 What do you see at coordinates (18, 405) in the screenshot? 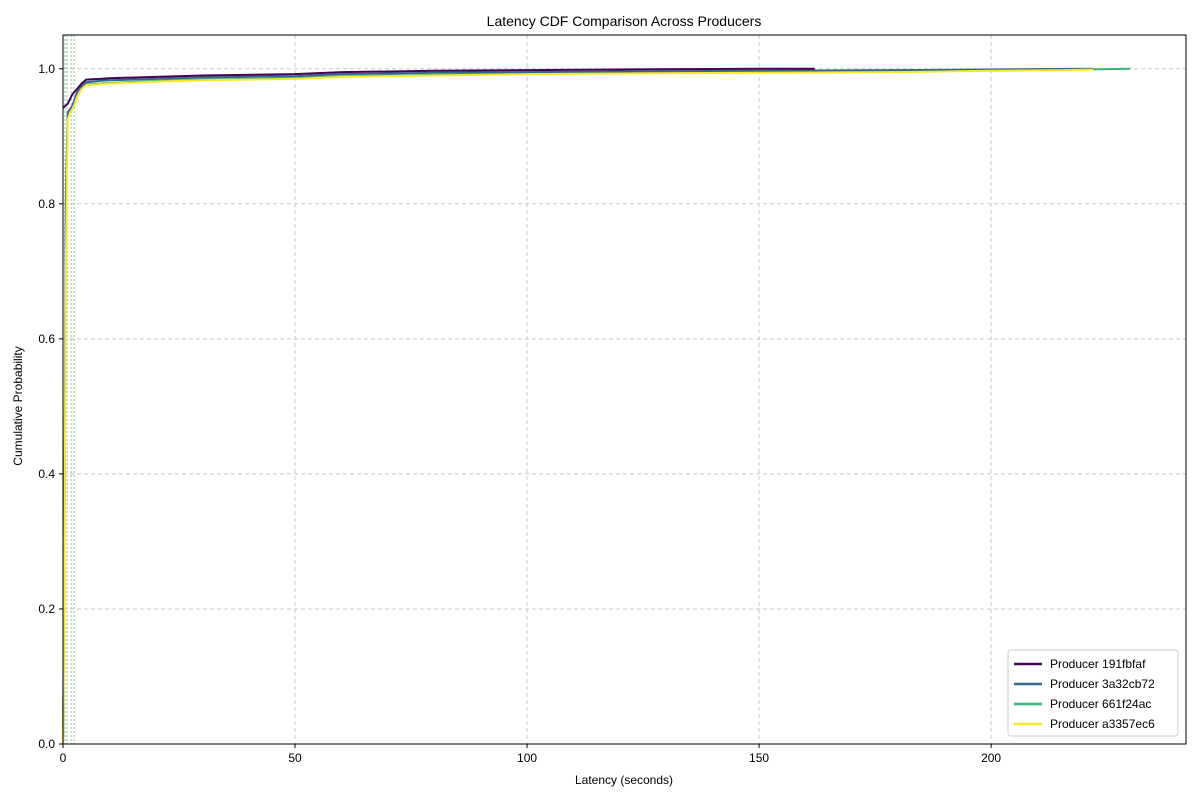
I see `y-axis-label: Cumulative Probability` at bounding box center [18, 405].